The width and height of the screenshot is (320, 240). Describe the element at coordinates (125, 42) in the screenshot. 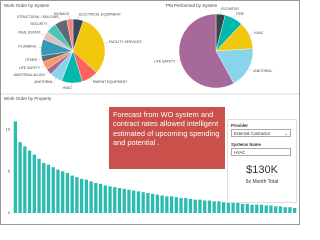

I see `slice-label: FACILITY SERVICES` at that location.